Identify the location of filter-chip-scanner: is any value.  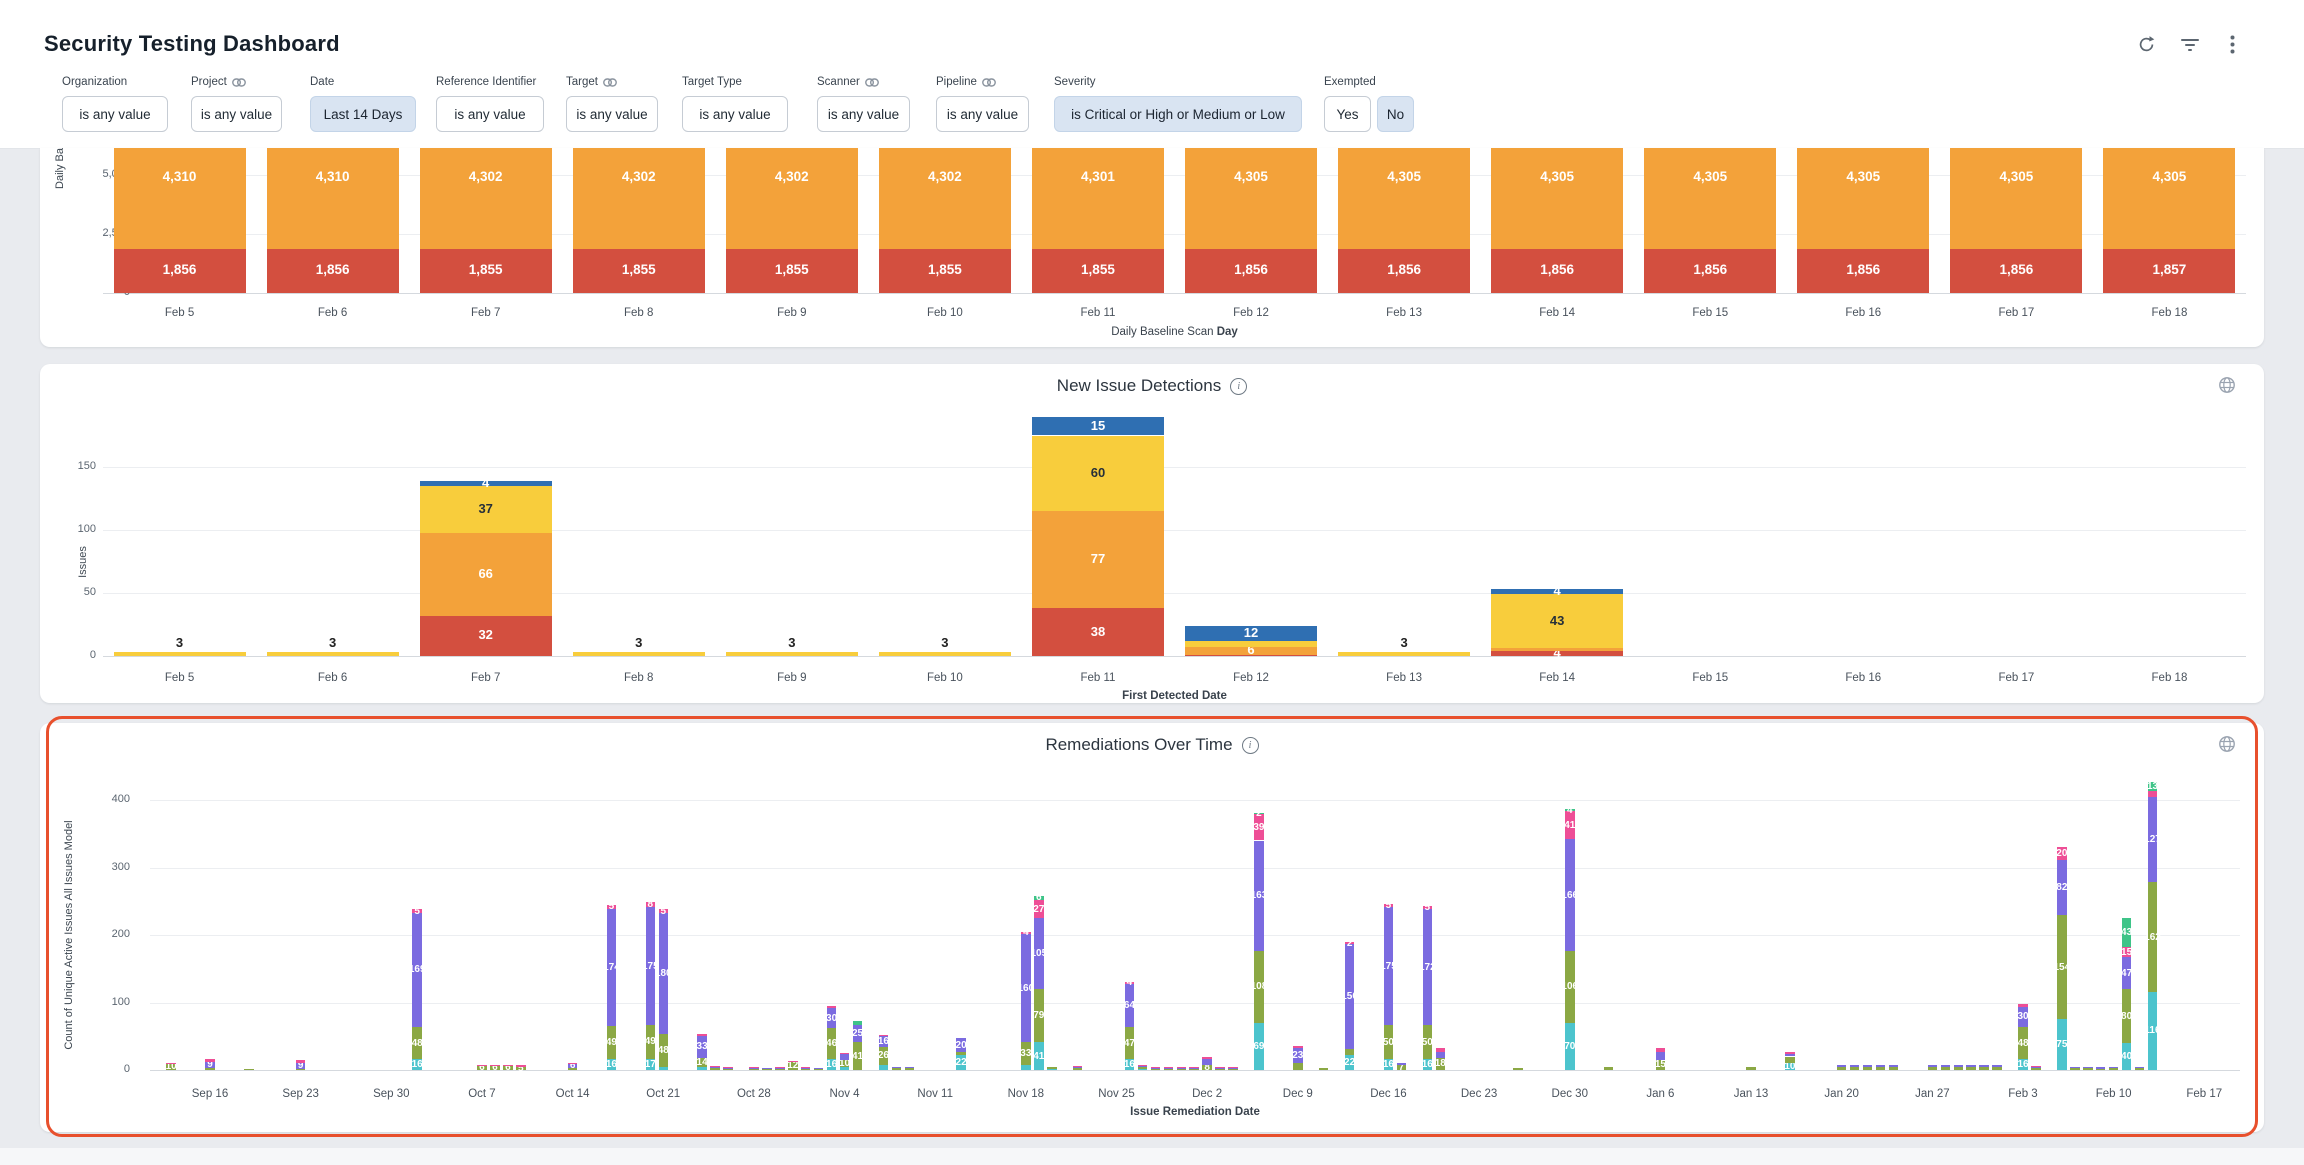
(863, 114).